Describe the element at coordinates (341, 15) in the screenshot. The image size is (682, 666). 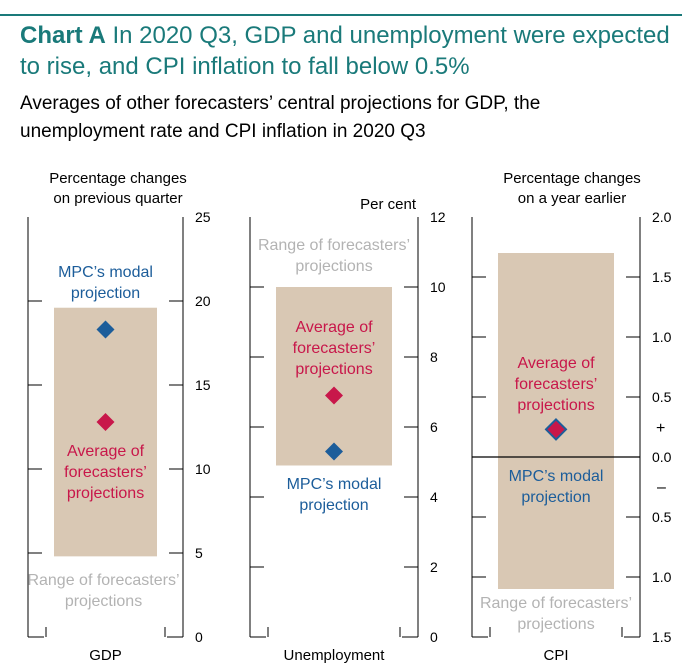
I see `title-rule` at that location.